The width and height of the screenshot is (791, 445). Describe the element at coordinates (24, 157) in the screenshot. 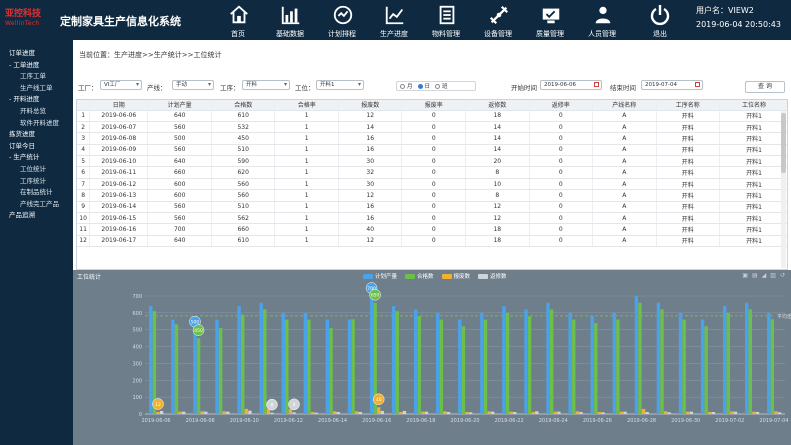

I see `sidebar-item-9: - 生产统计` at that location.